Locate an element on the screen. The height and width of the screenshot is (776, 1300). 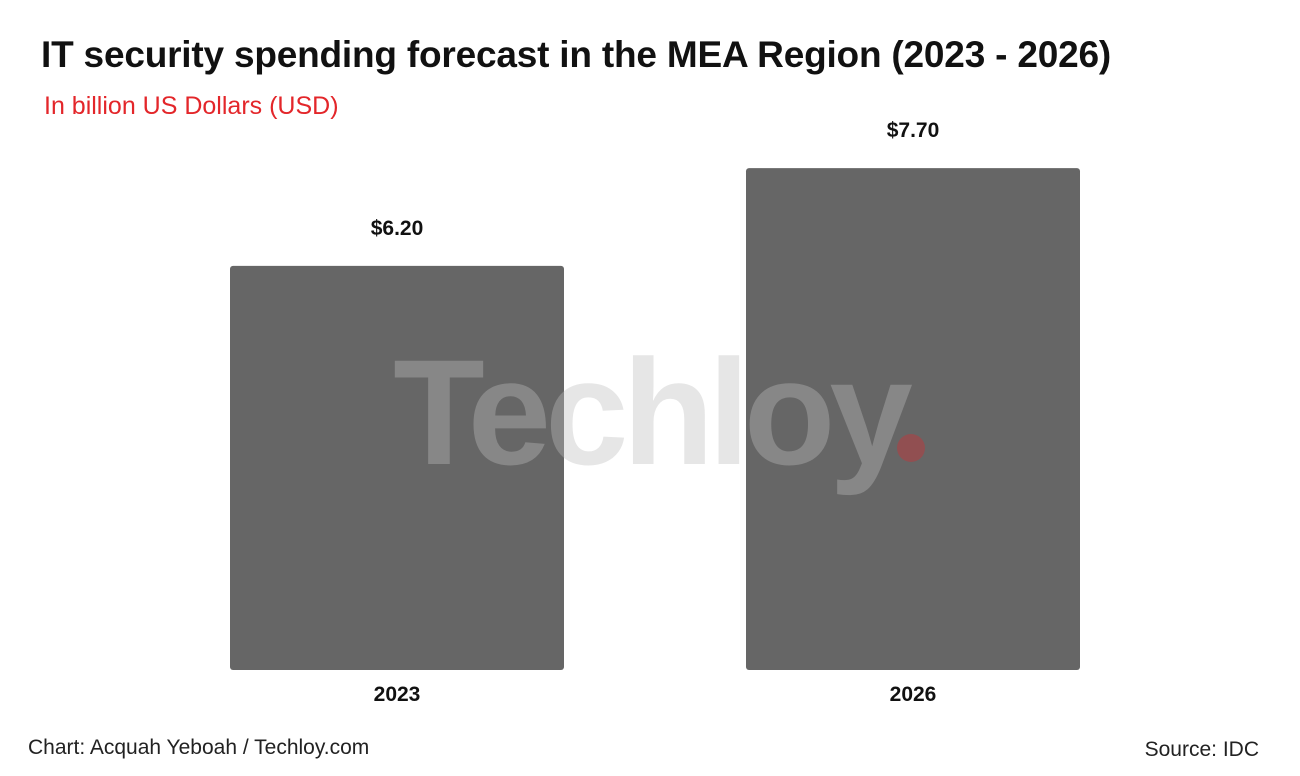
watermark-text: Techloy is located at coordinates (652, 412).